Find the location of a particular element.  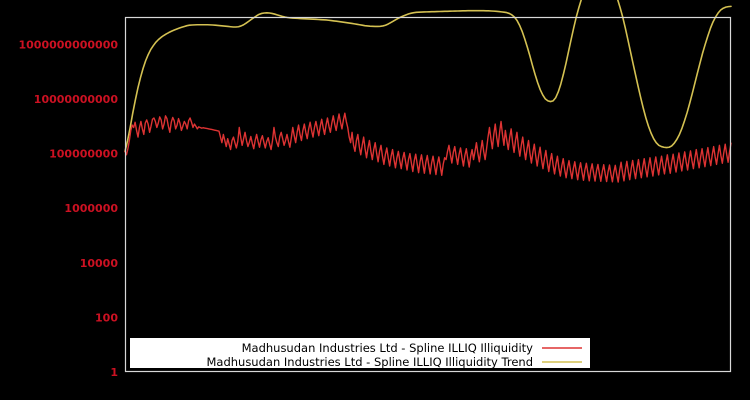

y-tick-label-6: 1000000000000 is located at coordinates (69, 44).